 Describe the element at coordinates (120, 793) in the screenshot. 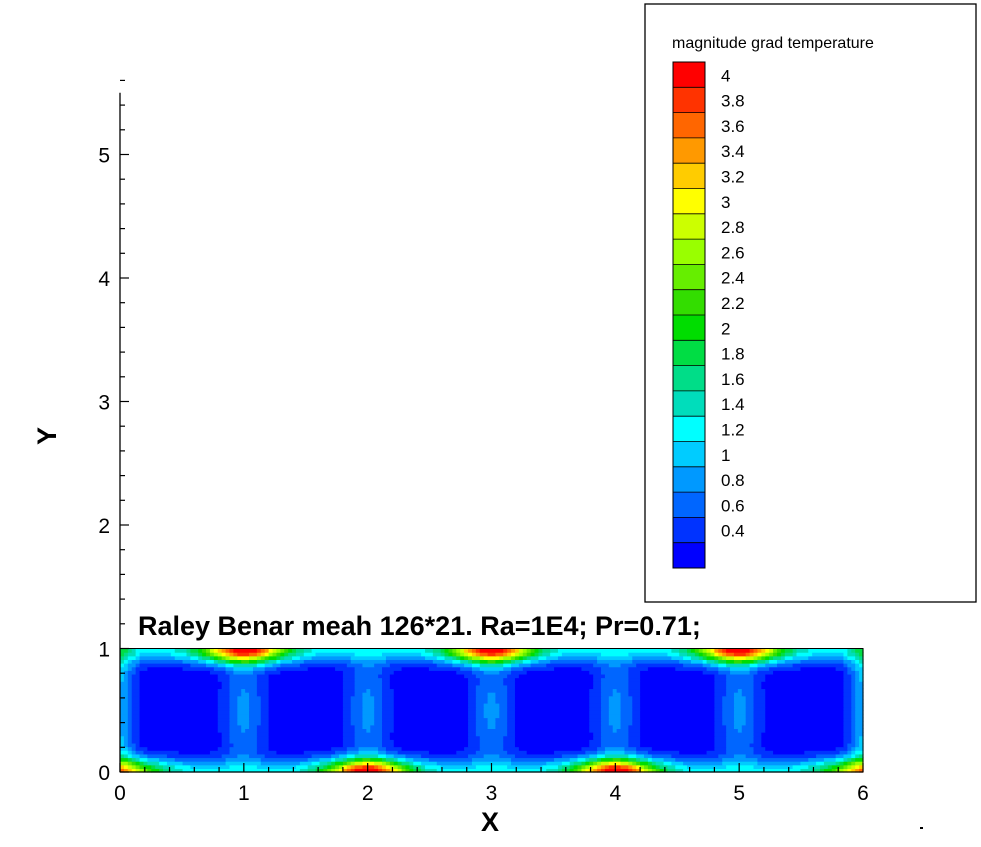

I see `x-tick-label: 0` at that location.